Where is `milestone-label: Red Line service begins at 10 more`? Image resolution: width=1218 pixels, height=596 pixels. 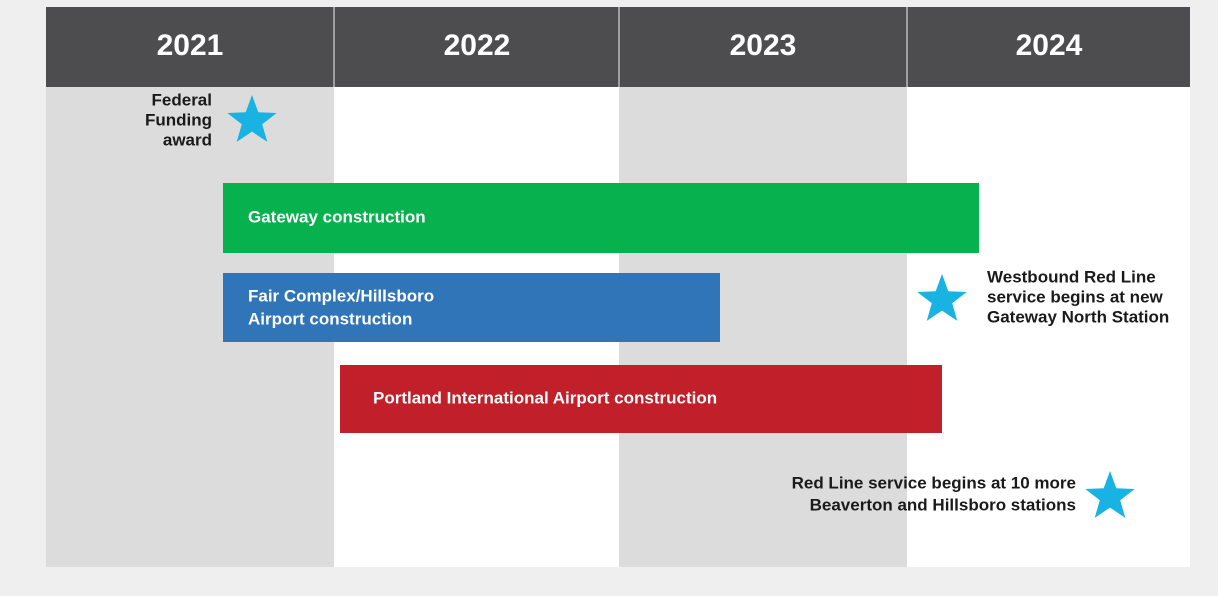
milestone-label: Red Line service begins at 10 more is located at coordinates (934, 482).